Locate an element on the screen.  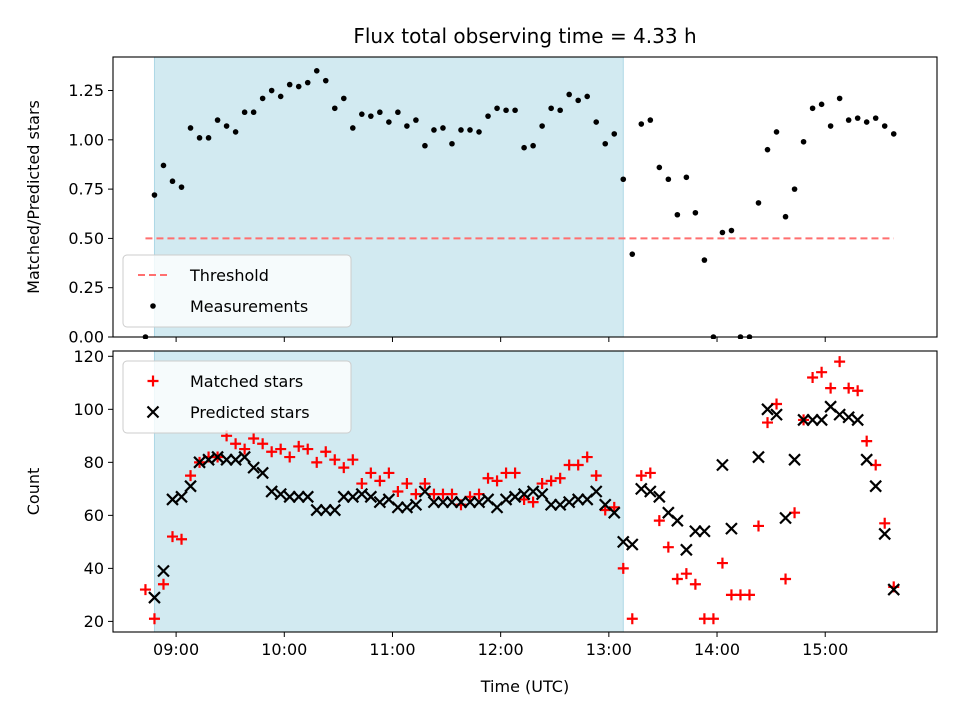
legend-box is located at coordinates (237, 291).